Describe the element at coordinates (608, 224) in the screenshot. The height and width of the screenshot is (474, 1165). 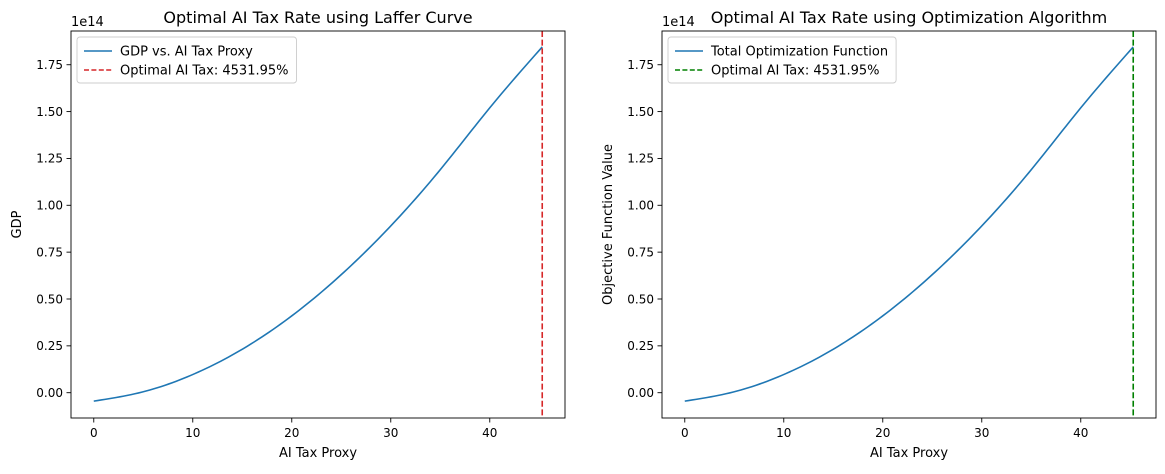
I see `y-axis-label: Objective Function Value` at that location.